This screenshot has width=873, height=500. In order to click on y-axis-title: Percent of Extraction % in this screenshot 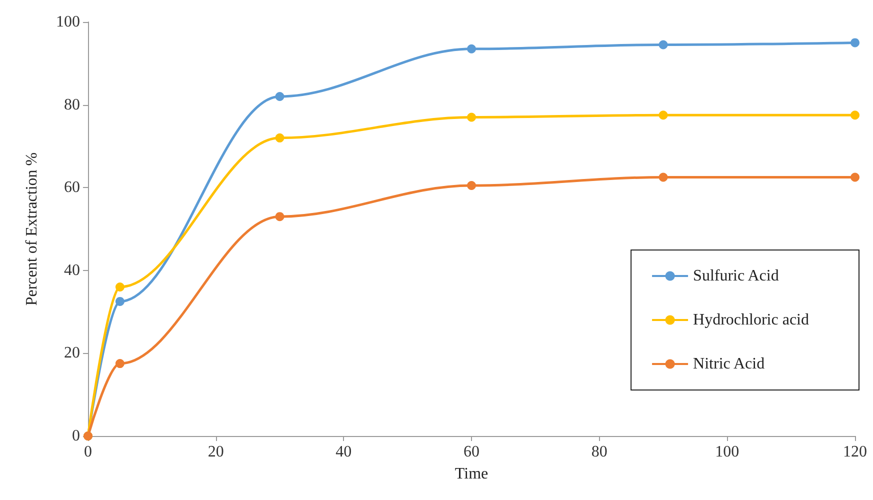, I will do `click(32, 229)`.